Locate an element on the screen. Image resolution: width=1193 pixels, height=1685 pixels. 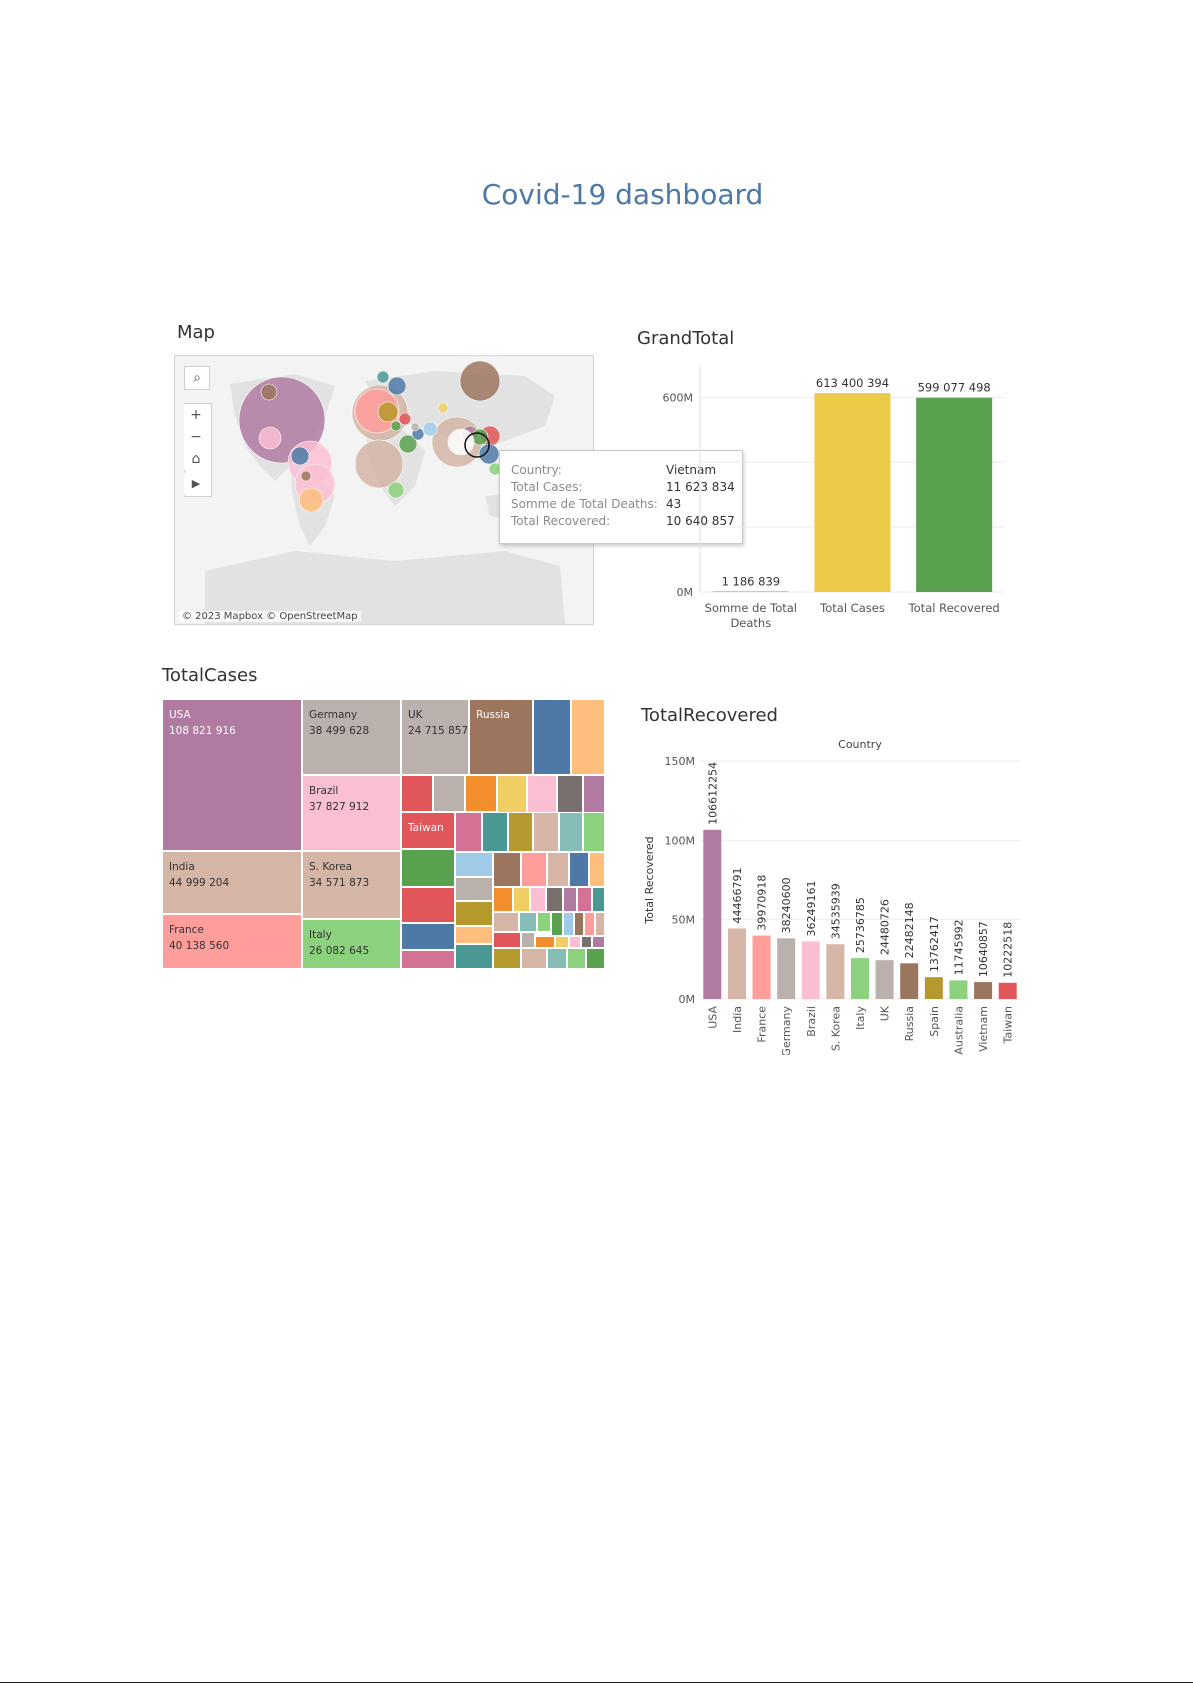
map-view: ⌕ + − ⌂ ▶ © 2023 Mapbox © OpenStreetMap is located at coordinates (384, 490).